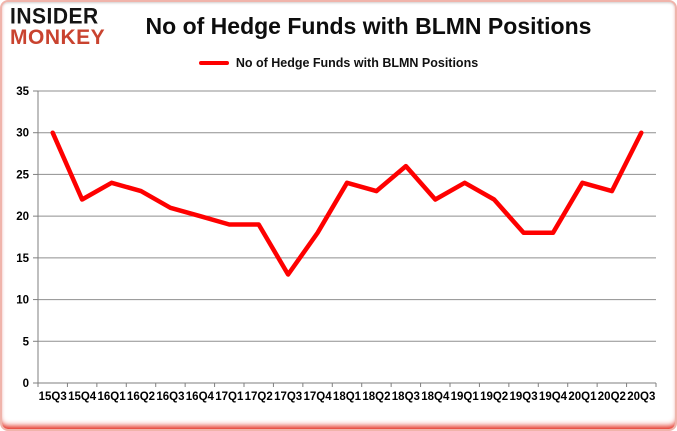 The height and width of the screenshot is (431, 677). I want to click on x-axis-label: 20Q1, so click(582, 397).